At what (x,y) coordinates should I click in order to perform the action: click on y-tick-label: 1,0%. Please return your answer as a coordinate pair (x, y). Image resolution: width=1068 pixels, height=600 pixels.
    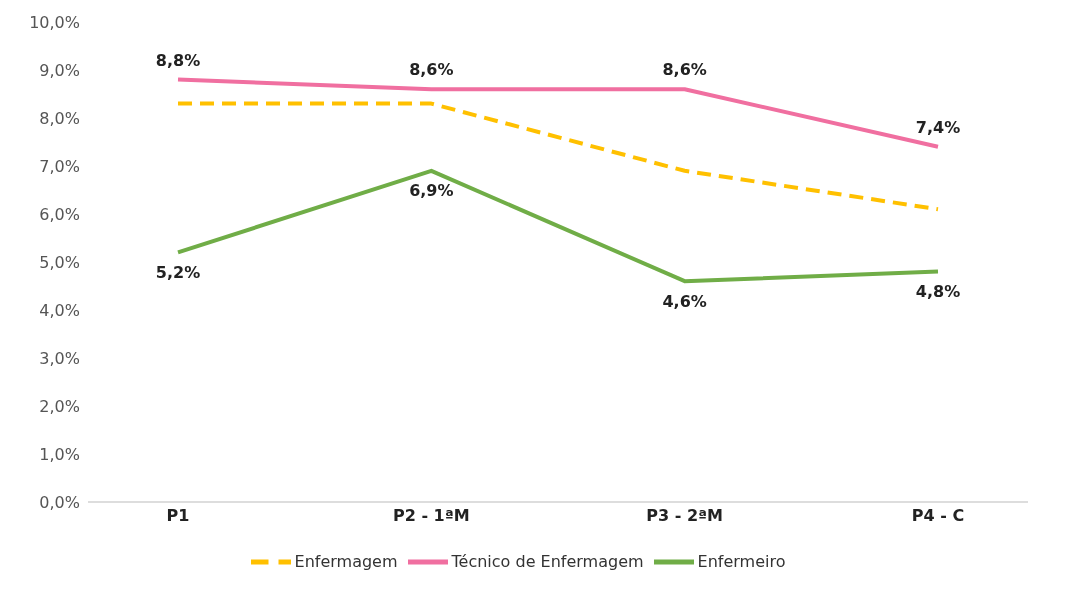
    Looking at the image, I should click on (59, 454).